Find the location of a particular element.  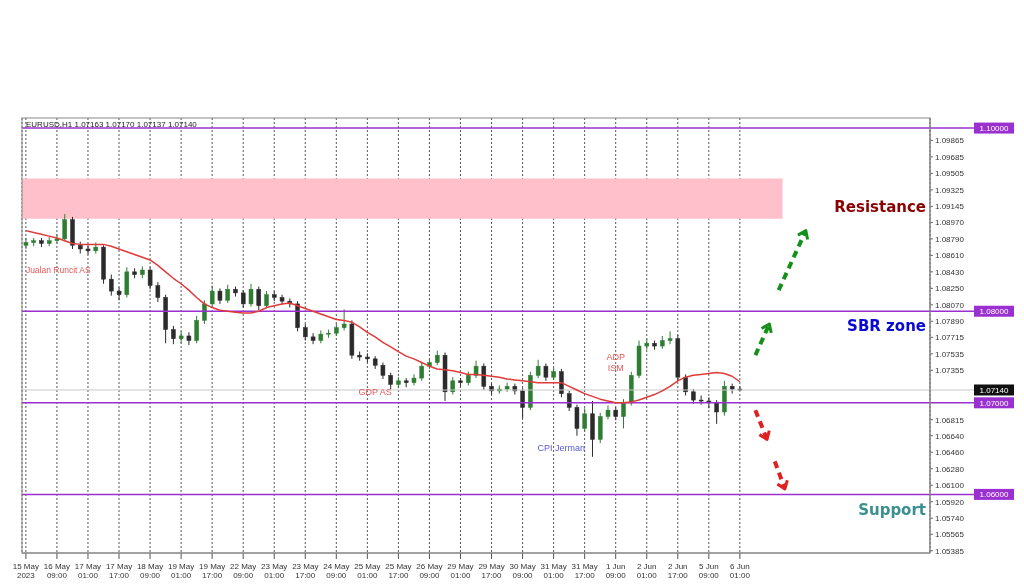

y-tick-label: 1.09145 is located at coordinates (950, 207).